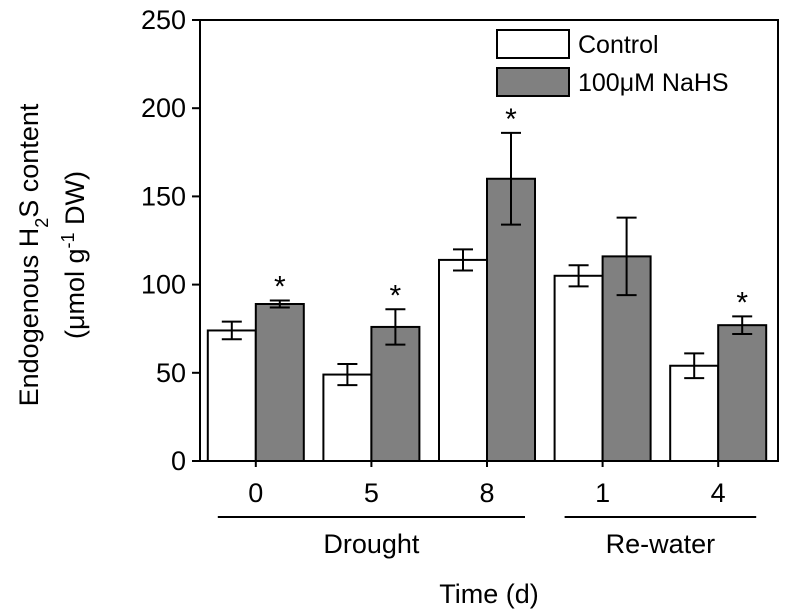 This screenshot has height=616, width=800. What do you see at coordinates (280, 286) in the screenshot?
I see `significance-star-0: *` at bounding box center [280, 286].